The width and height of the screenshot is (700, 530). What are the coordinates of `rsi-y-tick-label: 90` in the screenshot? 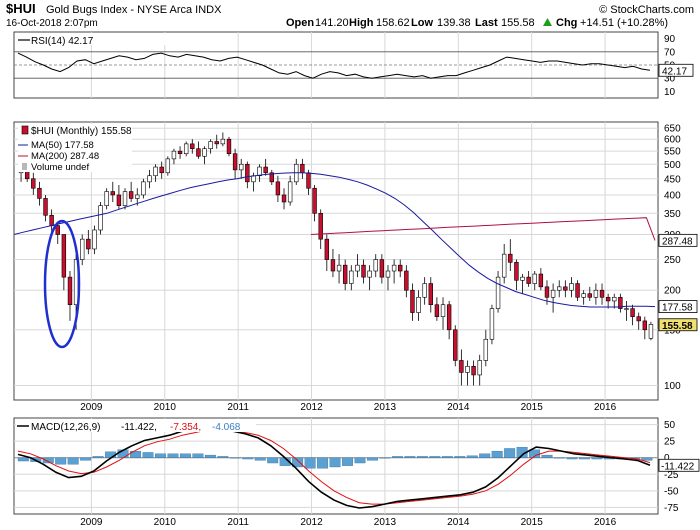 It's located at (670, 39).